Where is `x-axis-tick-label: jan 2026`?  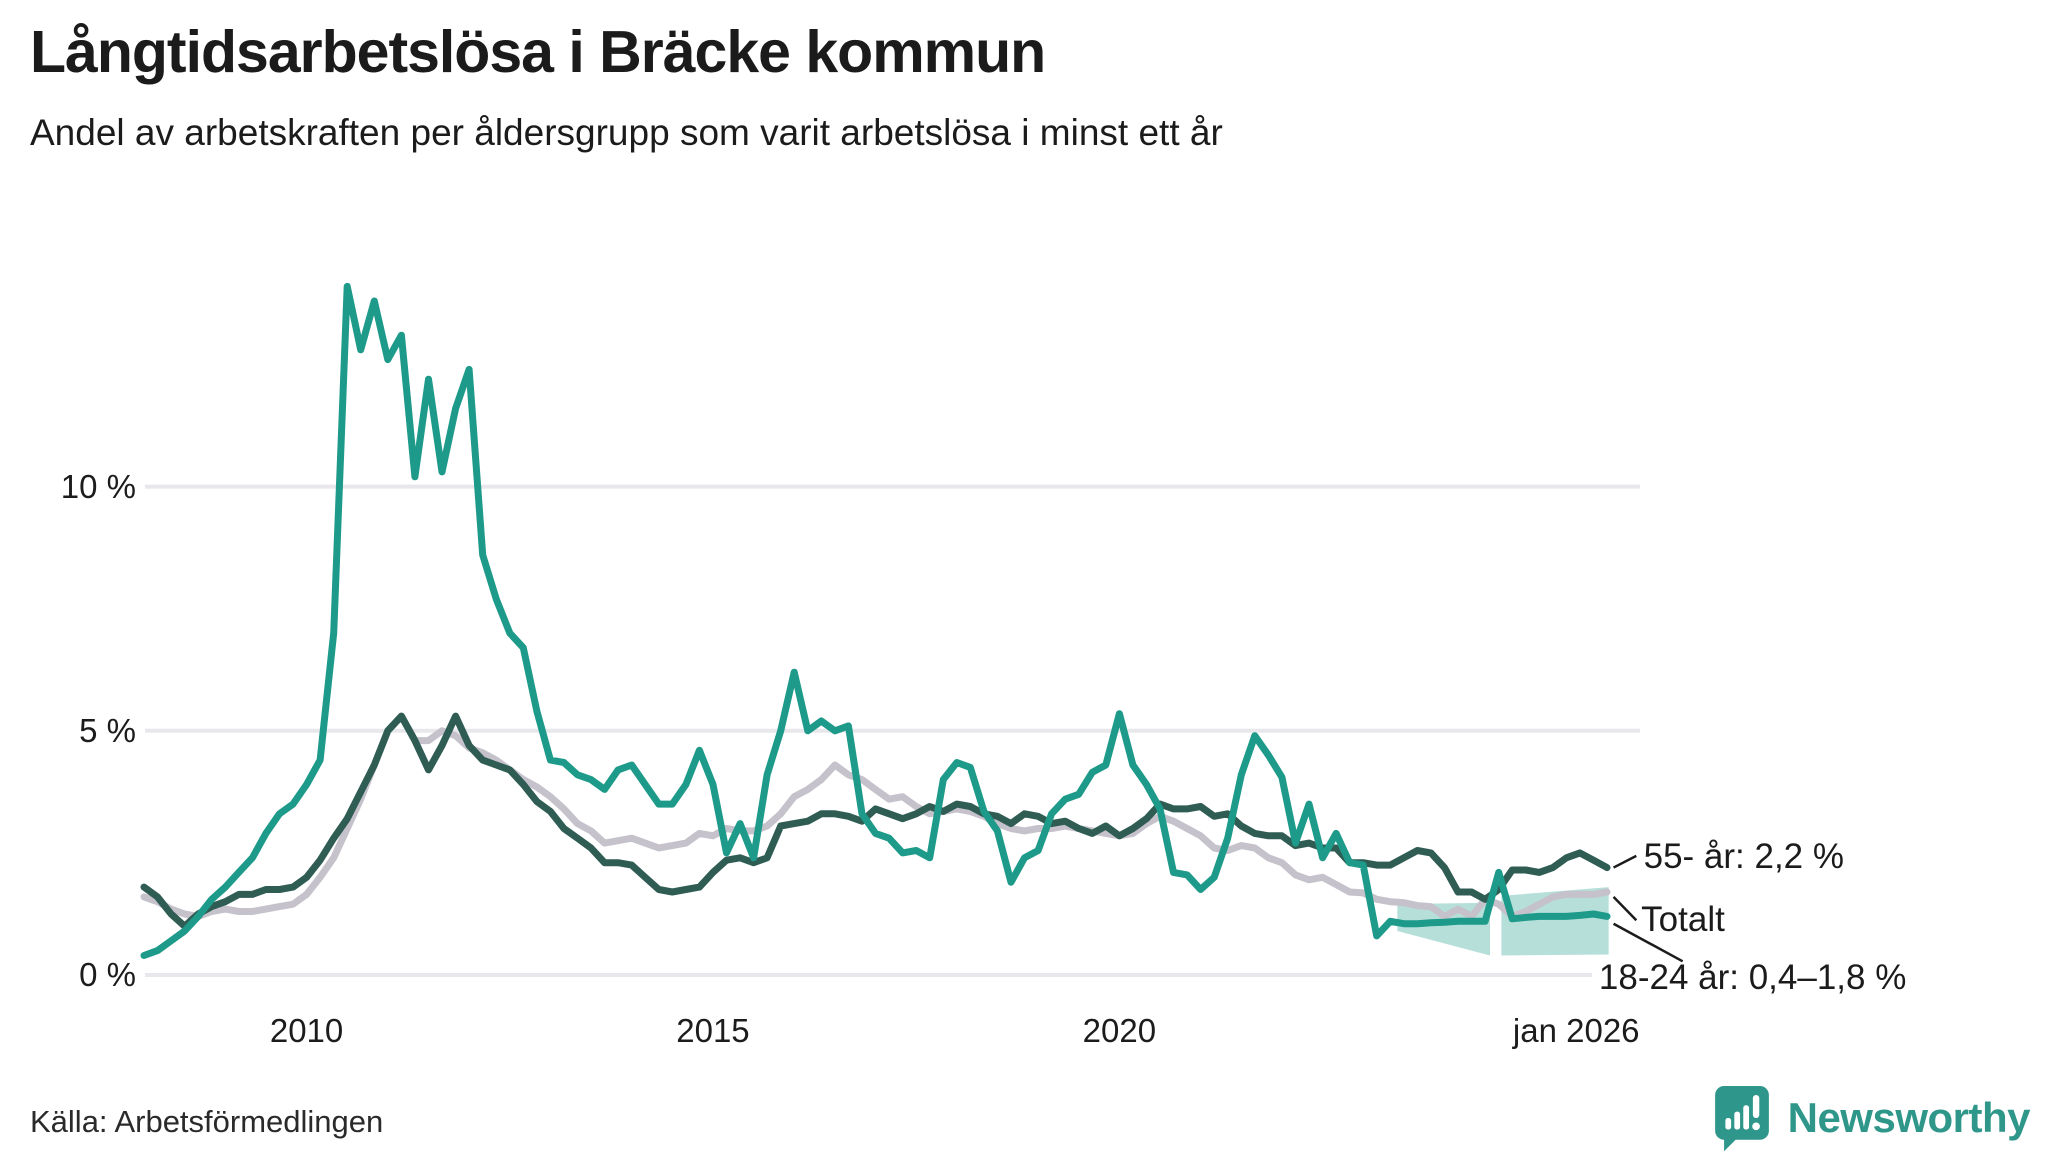 x-axis-tick-label: jan 2026 is located at coordinates (1576, 1030).